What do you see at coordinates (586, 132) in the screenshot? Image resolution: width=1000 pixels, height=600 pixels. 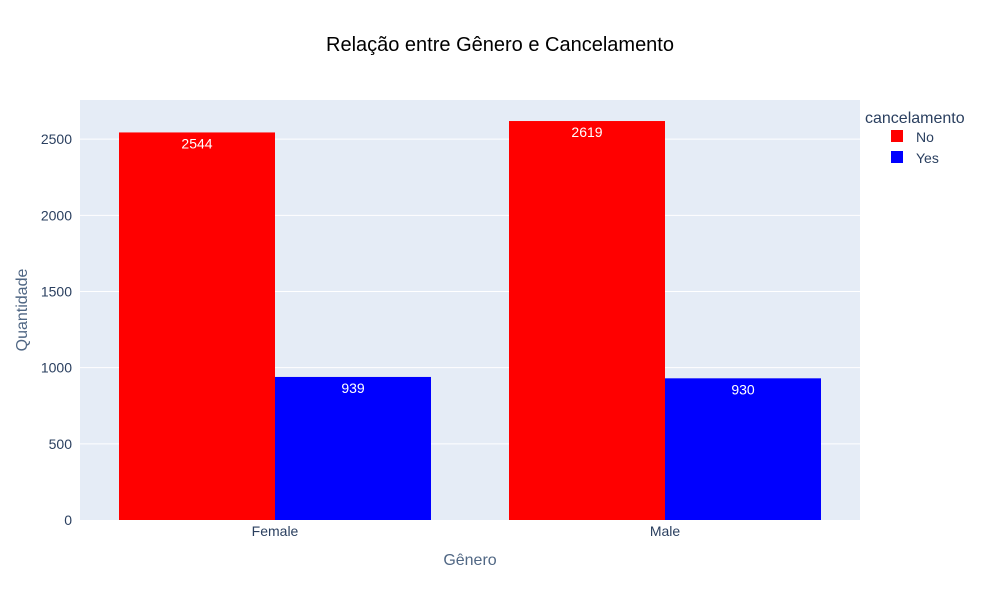 I see `bar-value-label: 2619` at bounding box center [586, 132].